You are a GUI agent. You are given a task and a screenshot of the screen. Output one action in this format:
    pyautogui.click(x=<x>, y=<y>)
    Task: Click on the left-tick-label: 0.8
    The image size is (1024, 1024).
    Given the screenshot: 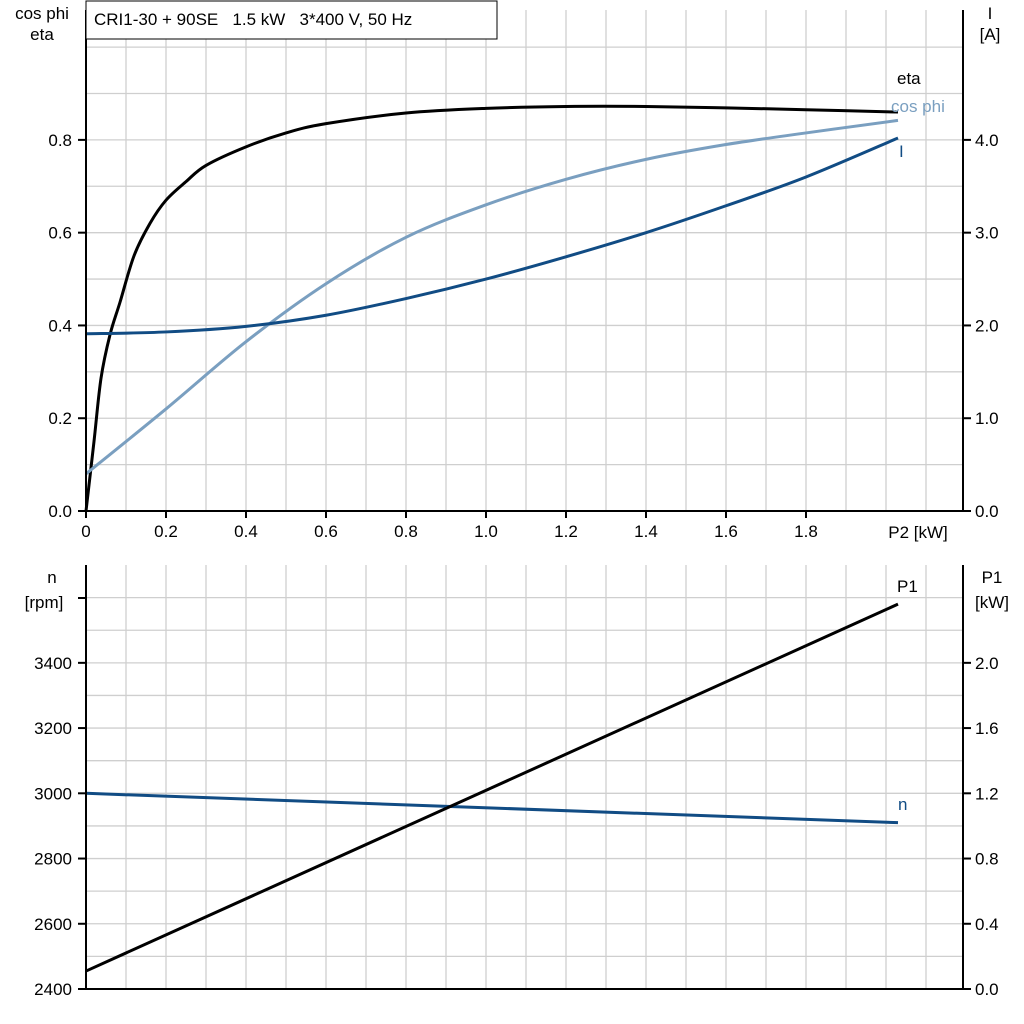 What is the action you would take?
    pyautogui.click(x=60, y=140)
    